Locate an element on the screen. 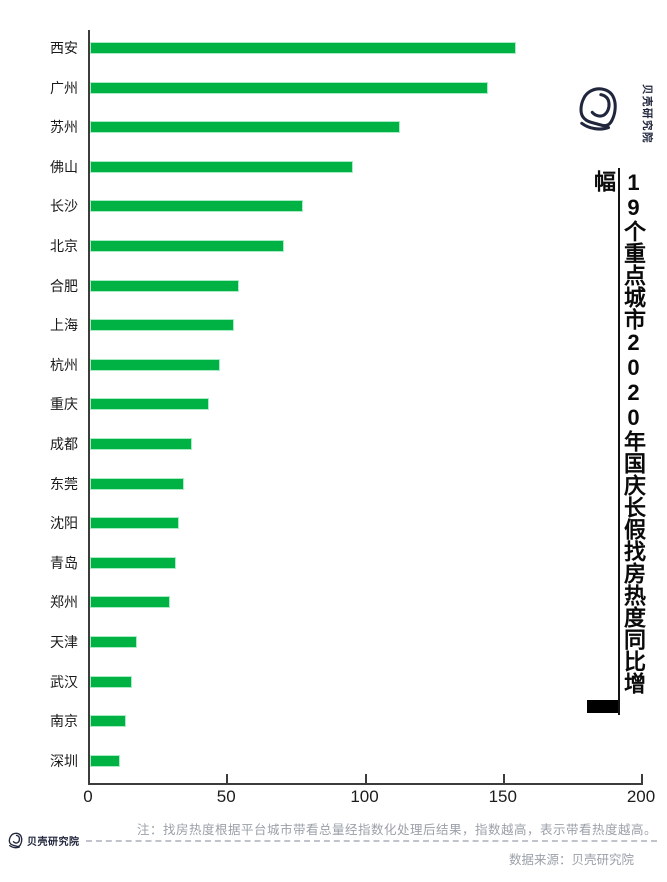 This screenshot has height=882, width=667. bar-row: 东莞 is located at coordinates (333, 484).